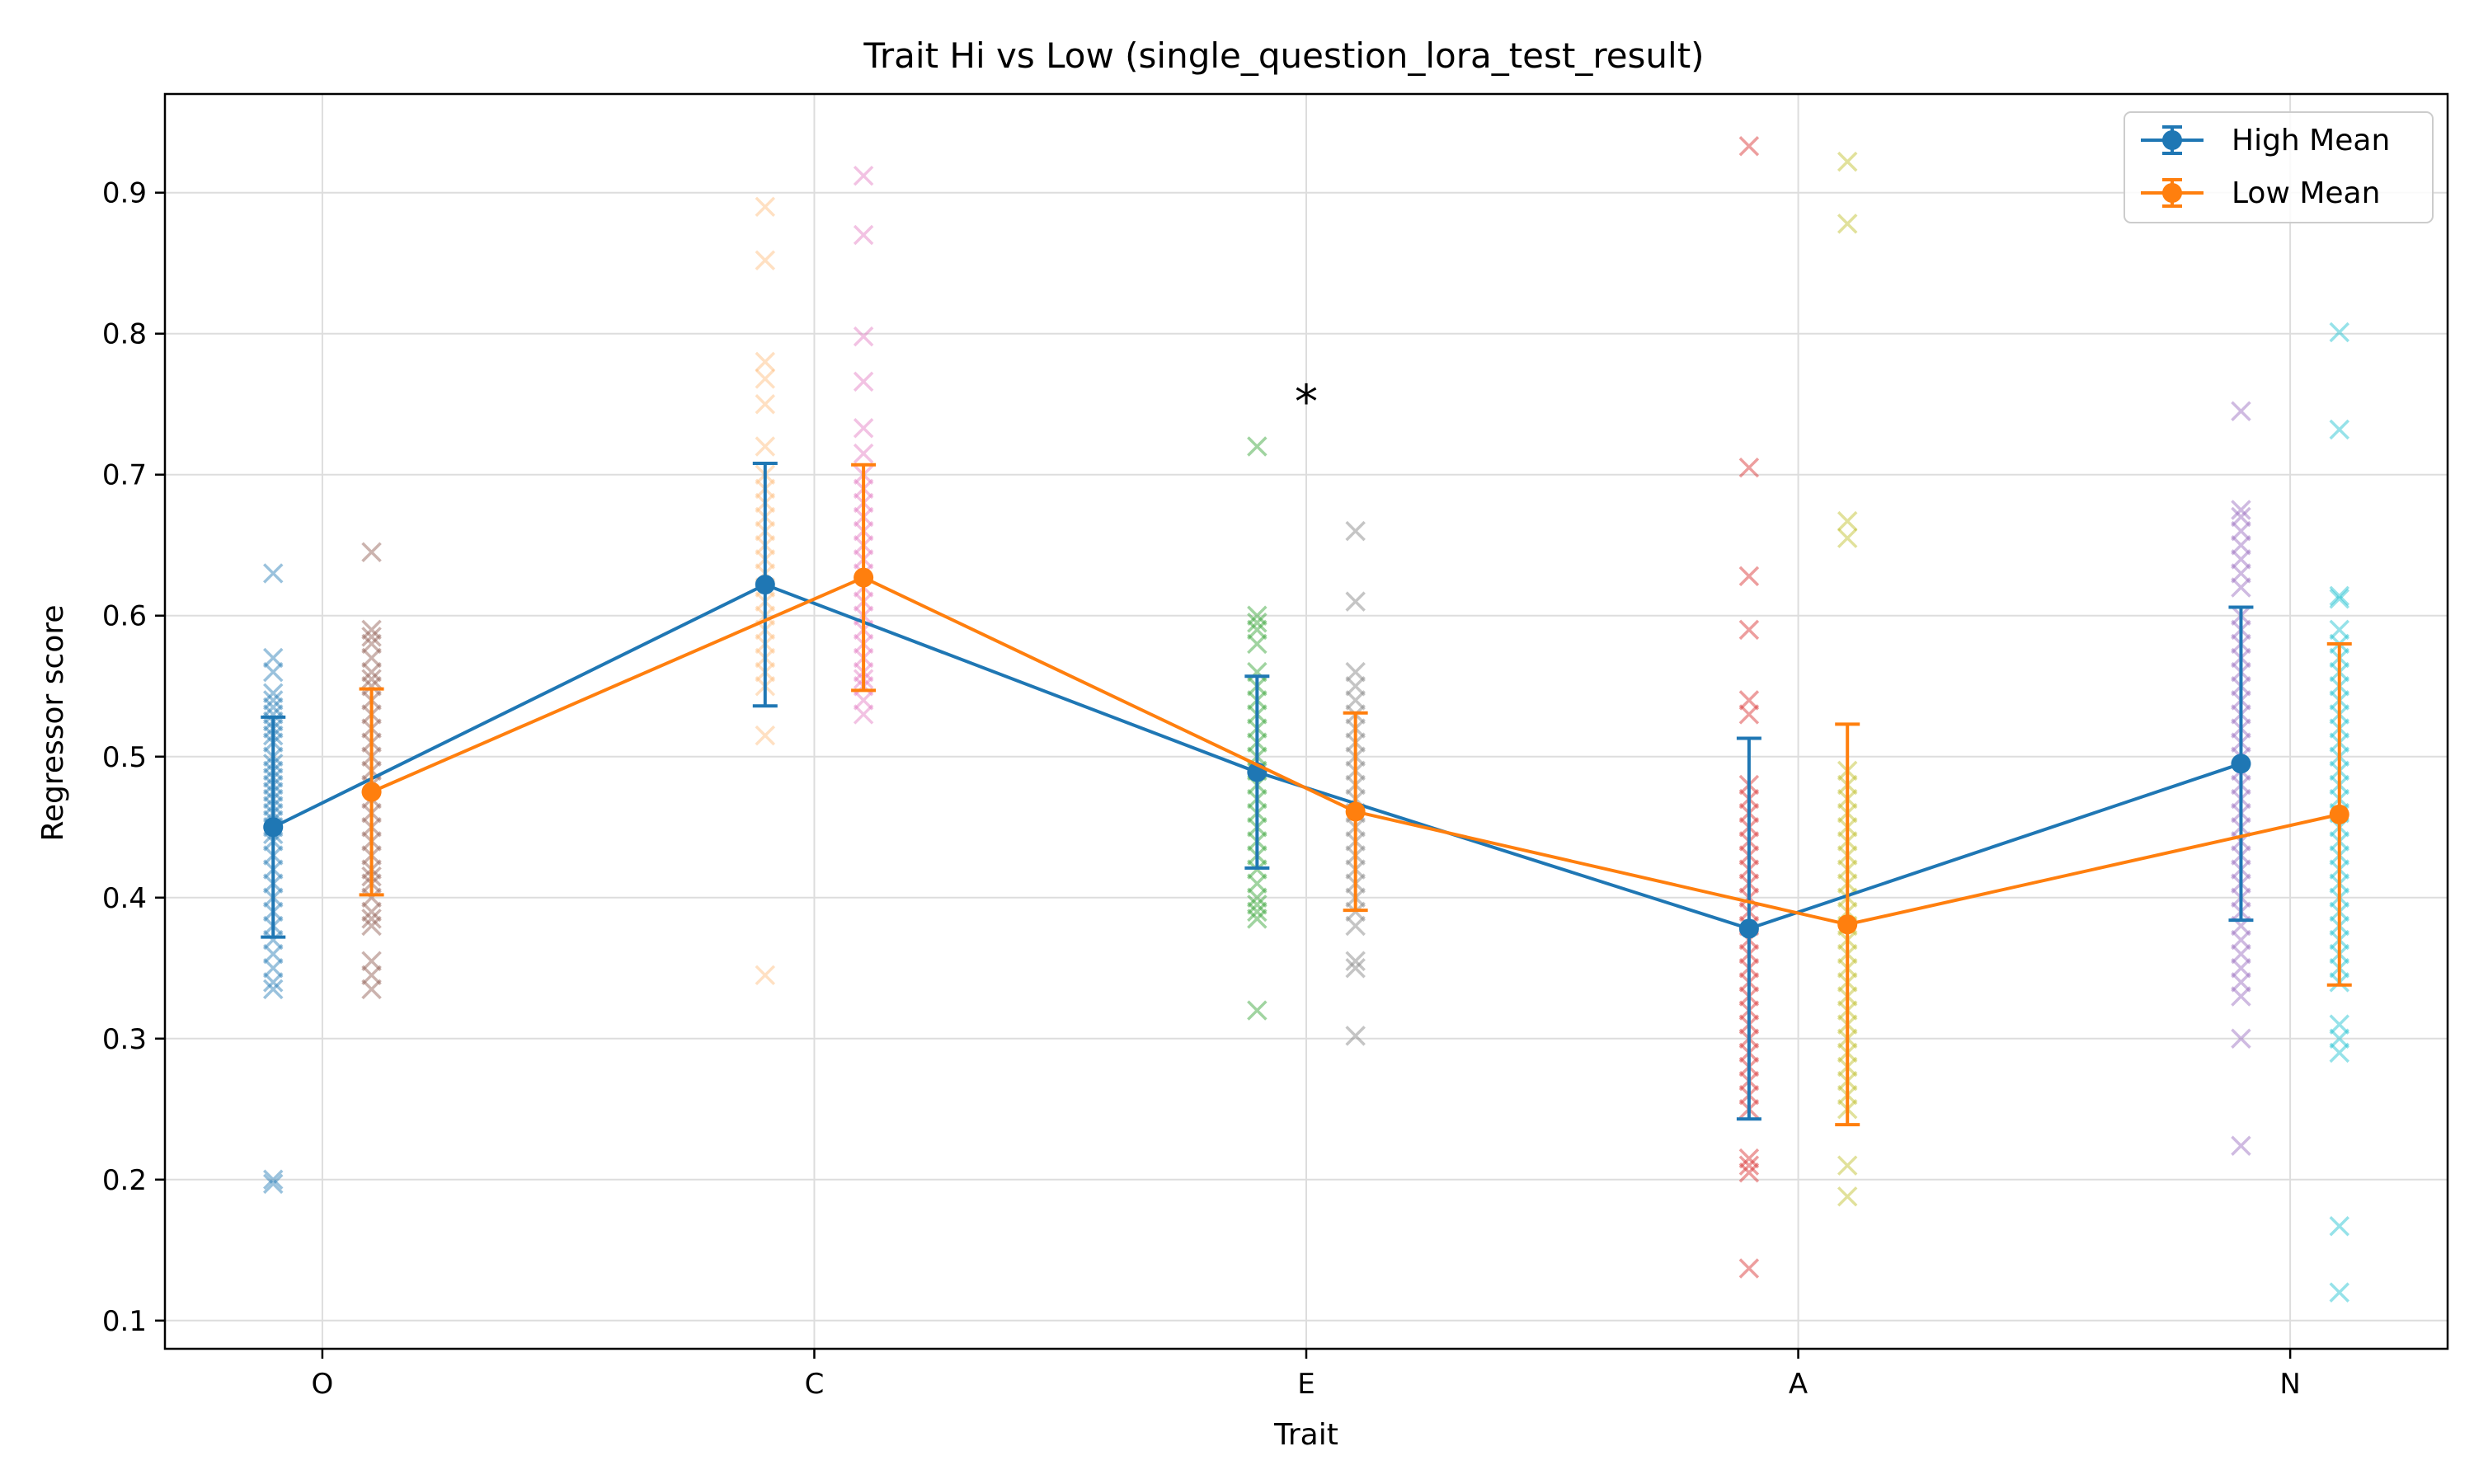 The width and height of the screenshot is (2474, 1484). I want to click on legend-marker-high, so click(2172, 140).